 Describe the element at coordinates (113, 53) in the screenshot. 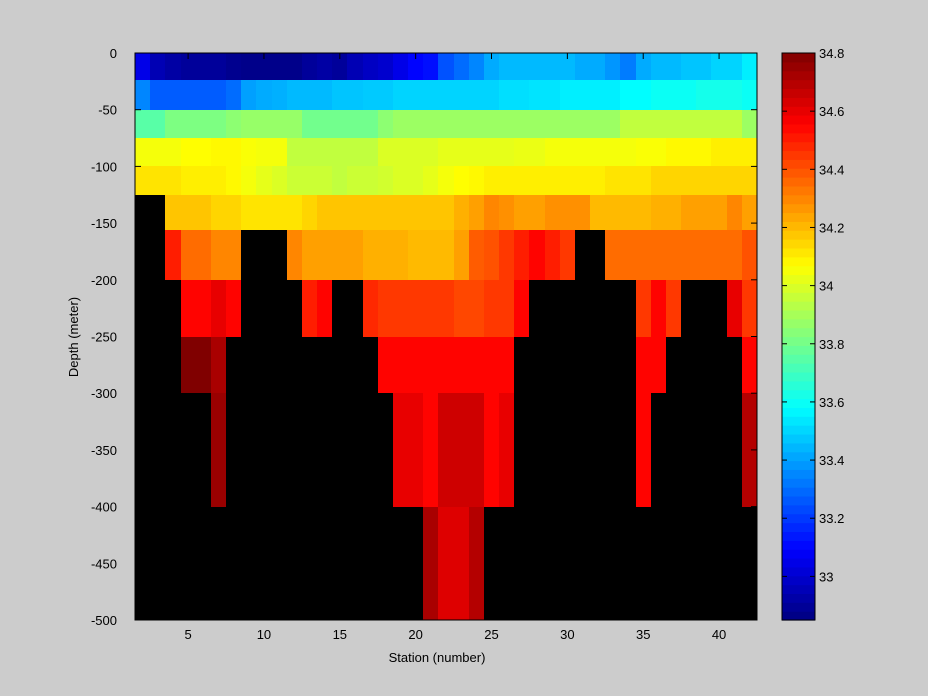

I see `y-tick-label: 0` at that location.